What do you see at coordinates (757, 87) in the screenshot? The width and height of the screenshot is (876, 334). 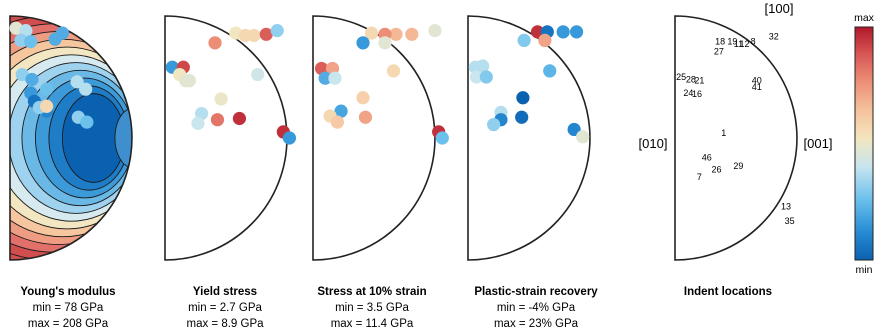 I see `indent-label: 41` at bounding box center [757, 87].